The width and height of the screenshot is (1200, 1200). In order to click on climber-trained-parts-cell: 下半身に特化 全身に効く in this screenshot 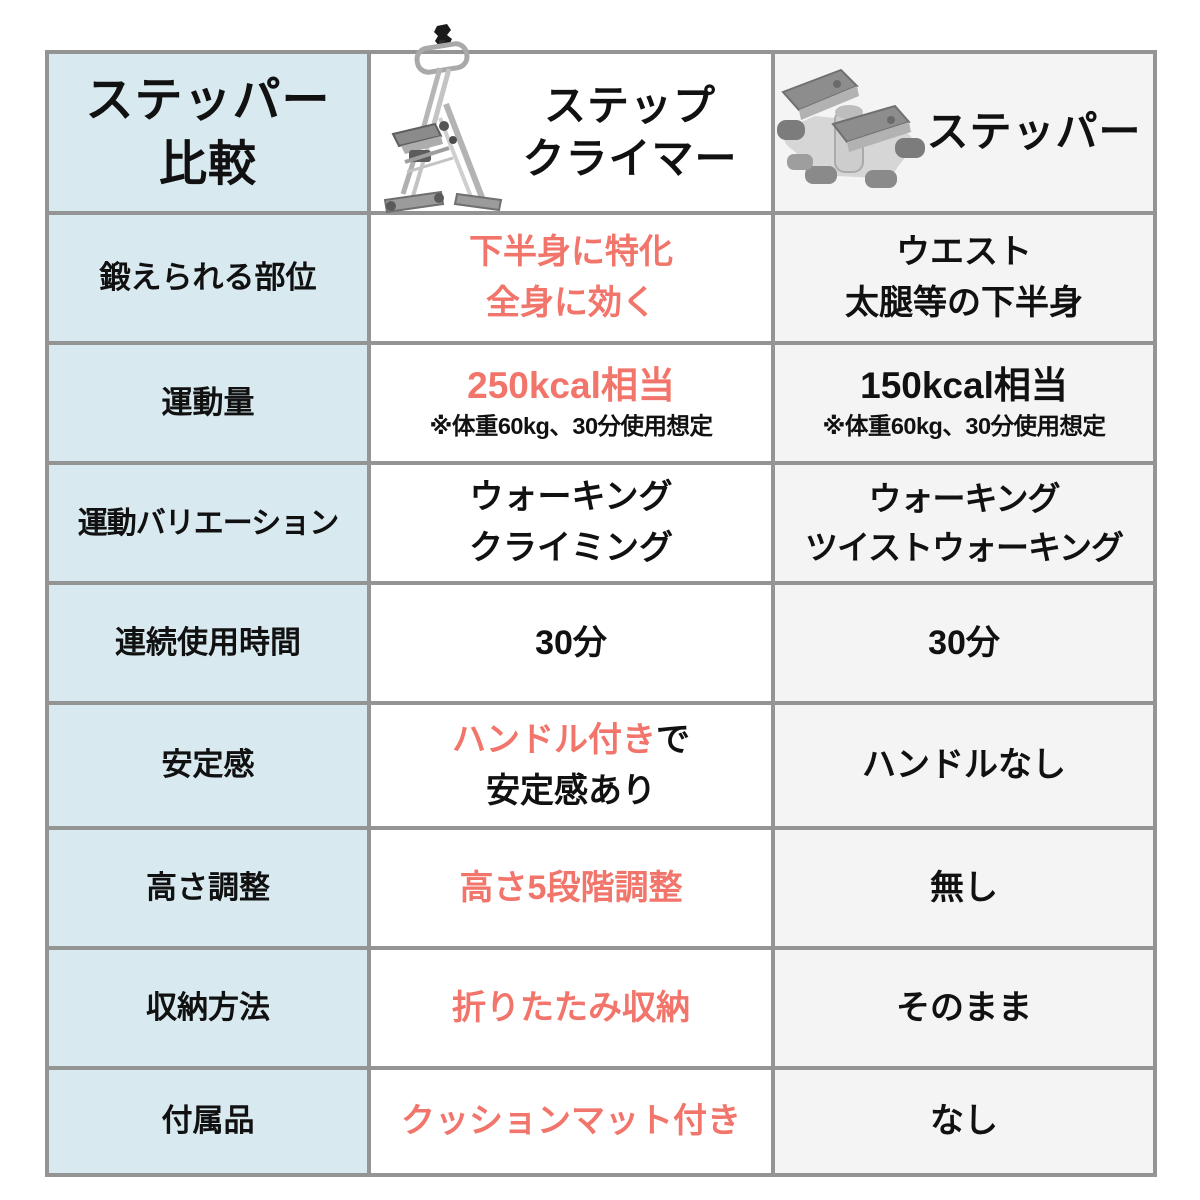, I will do `click(571, 278)`.